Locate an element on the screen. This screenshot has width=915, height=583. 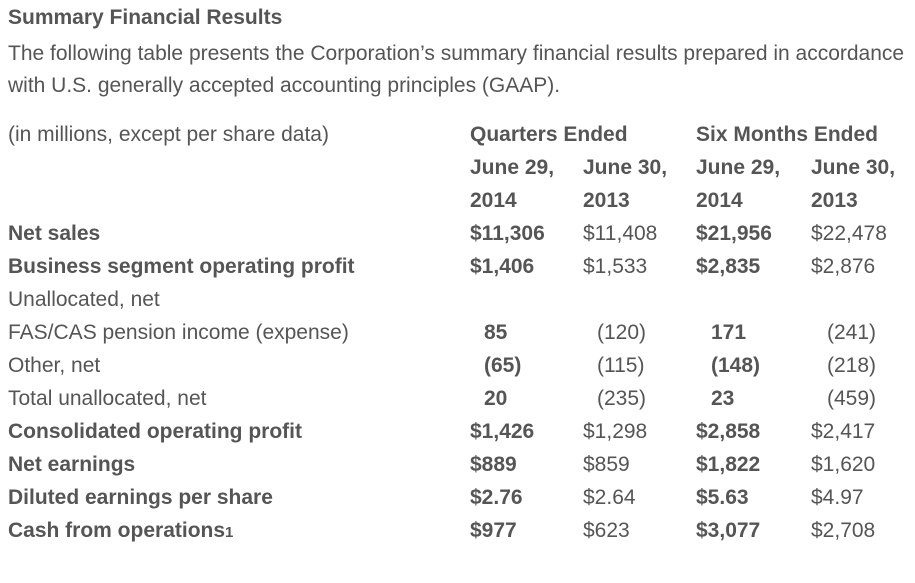
cell-value: (148) is located at coordinates (736, 365).